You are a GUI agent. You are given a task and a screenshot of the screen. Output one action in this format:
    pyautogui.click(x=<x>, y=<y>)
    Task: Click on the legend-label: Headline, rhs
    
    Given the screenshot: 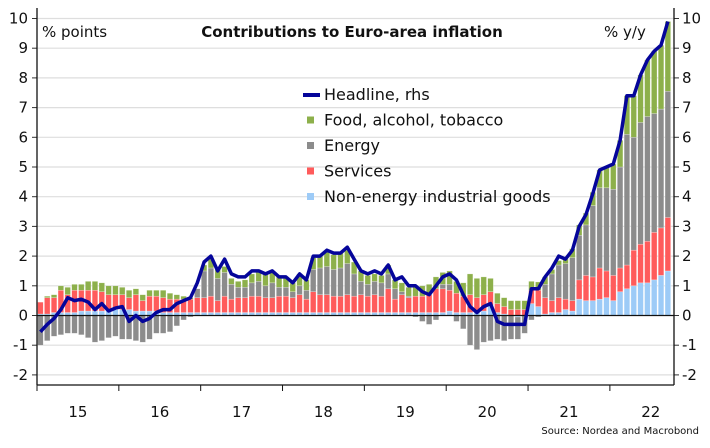 What is the action you would take?
    pyautogui.click(x=377, y=94)
    